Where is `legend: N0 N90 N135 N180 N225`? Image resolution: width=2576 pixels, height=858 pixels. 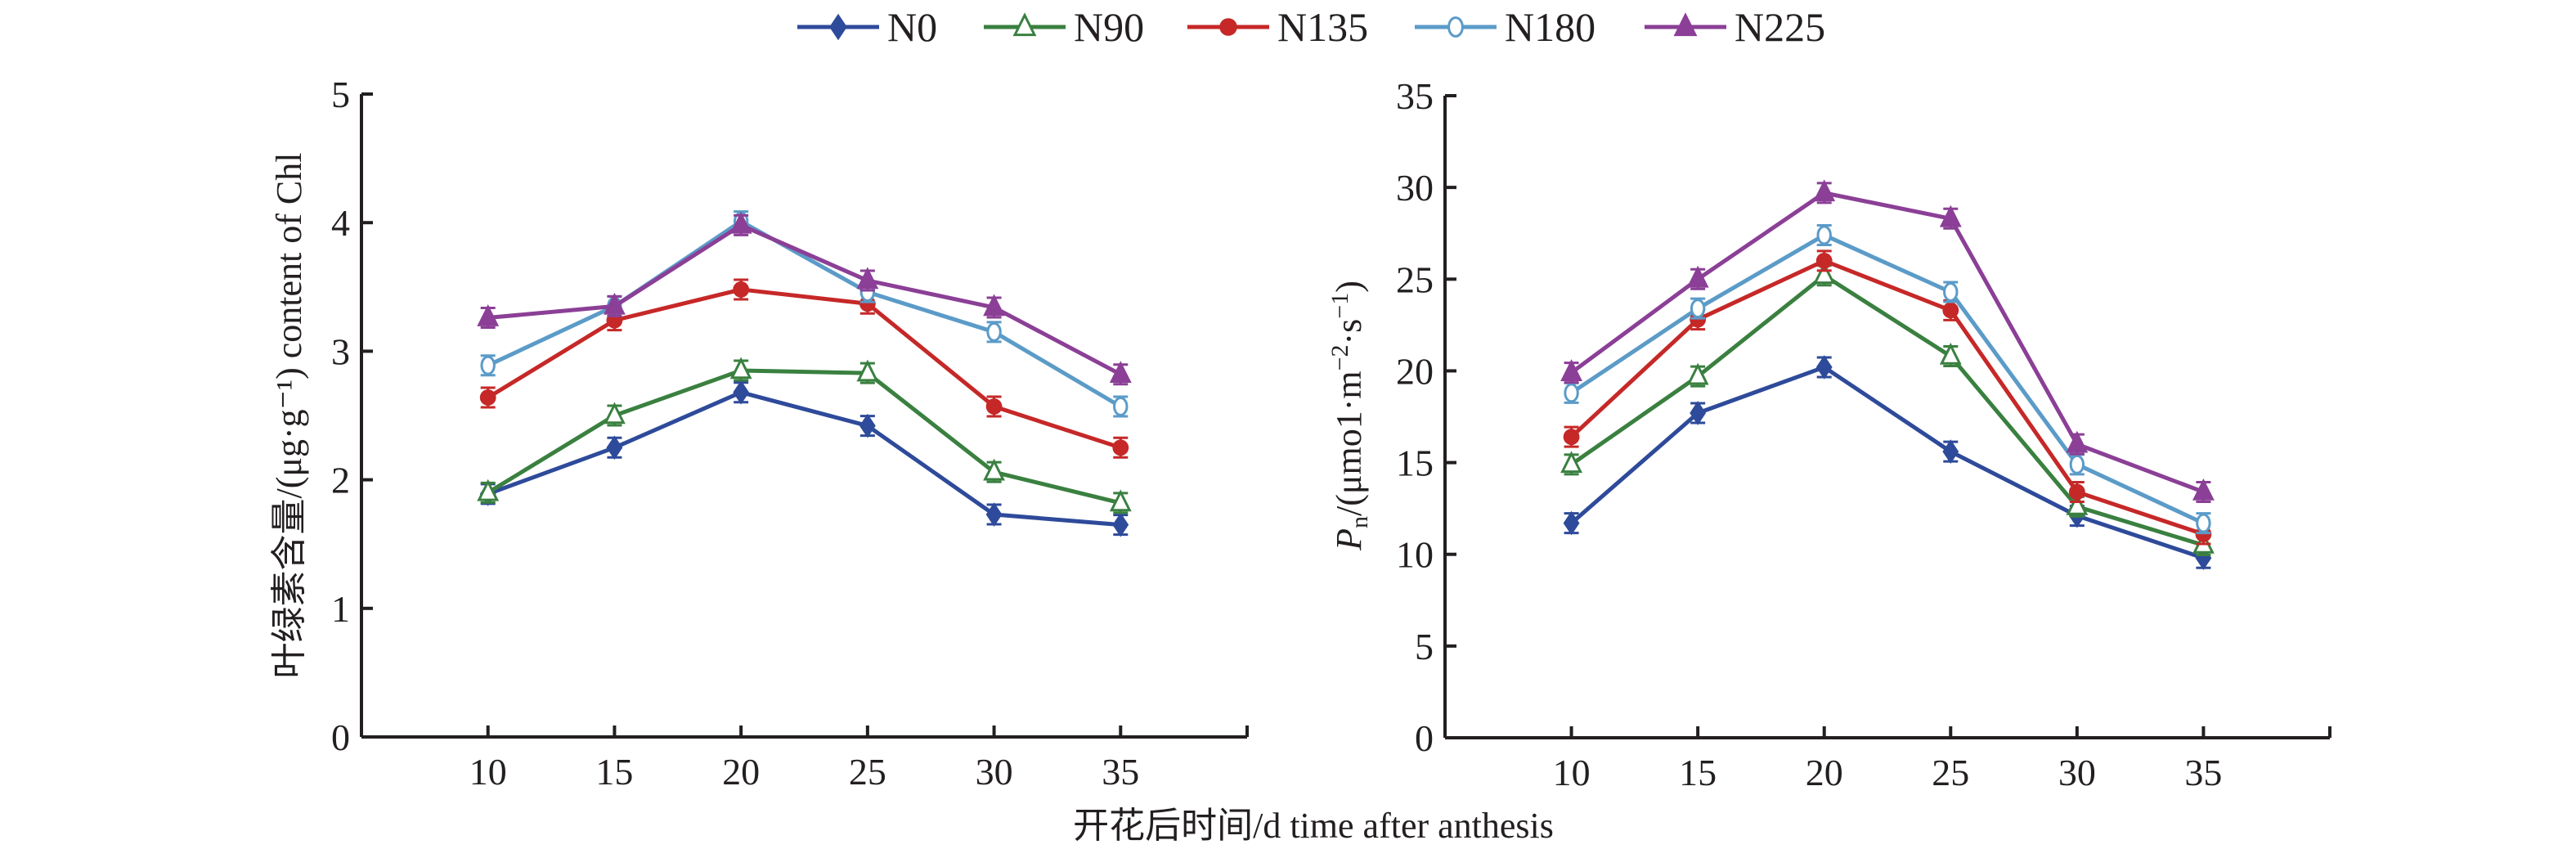
legend: N0 N90 N135 N180 N225 is located at coordinates (1311, 27).